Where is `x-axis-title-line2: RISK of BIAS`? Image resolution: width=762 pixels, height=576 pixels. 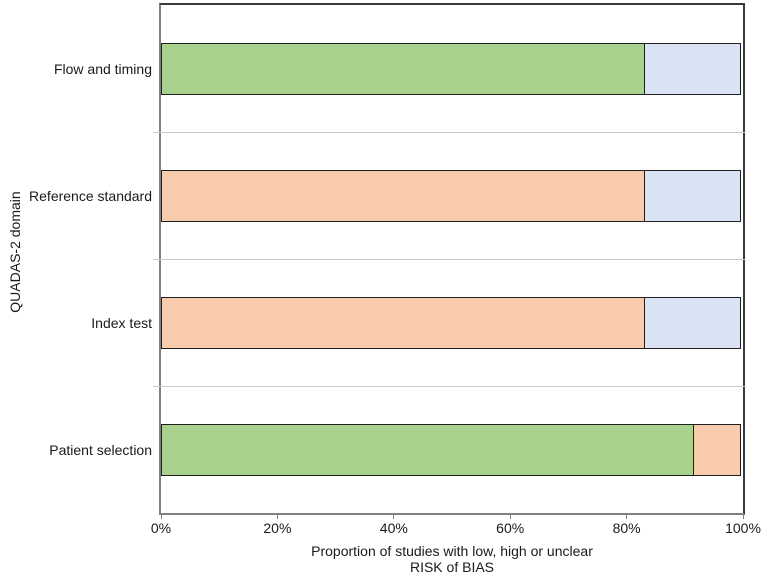
x-axis-title-line2: RISK of BIAS is located at coordinates (452, 567).